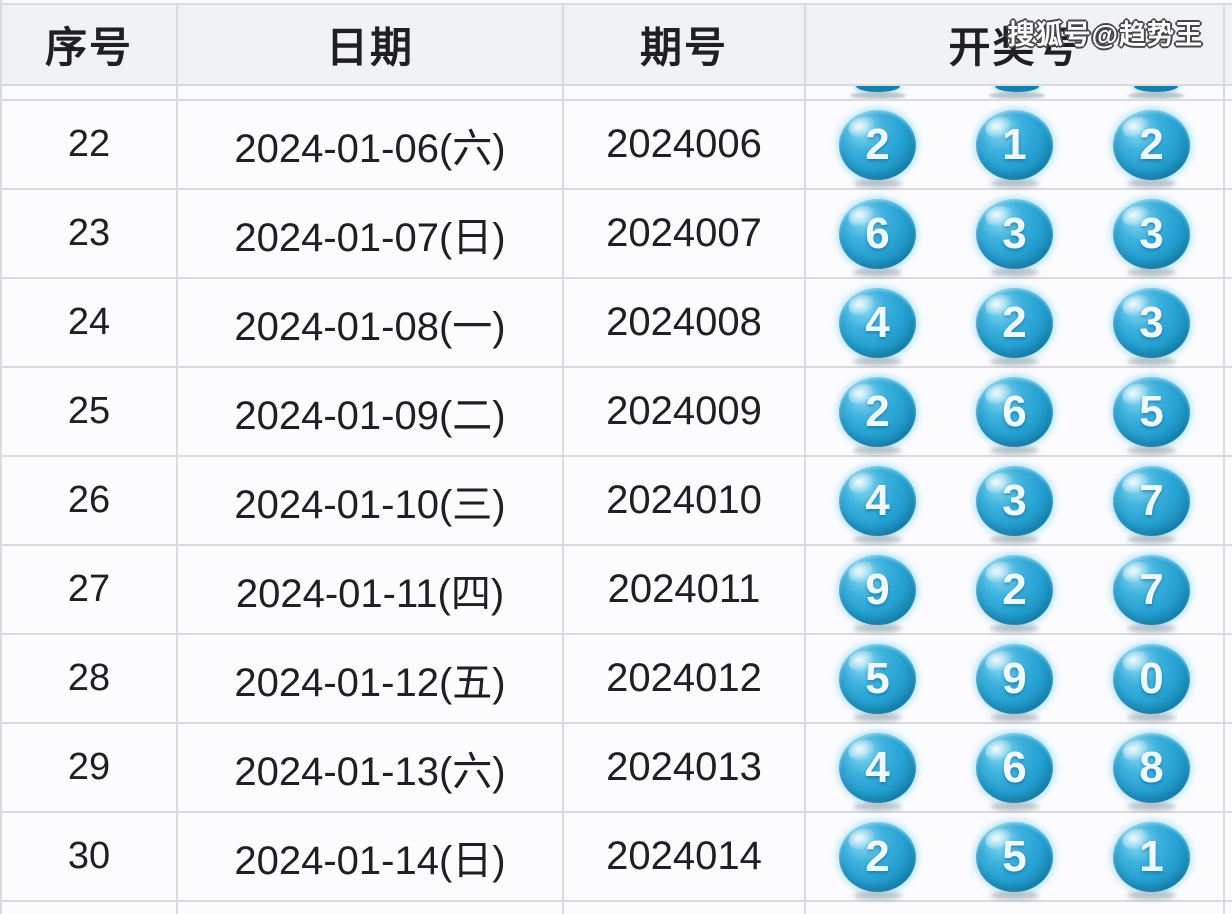  I want to click on header-index: 序号, so click(90, 44).